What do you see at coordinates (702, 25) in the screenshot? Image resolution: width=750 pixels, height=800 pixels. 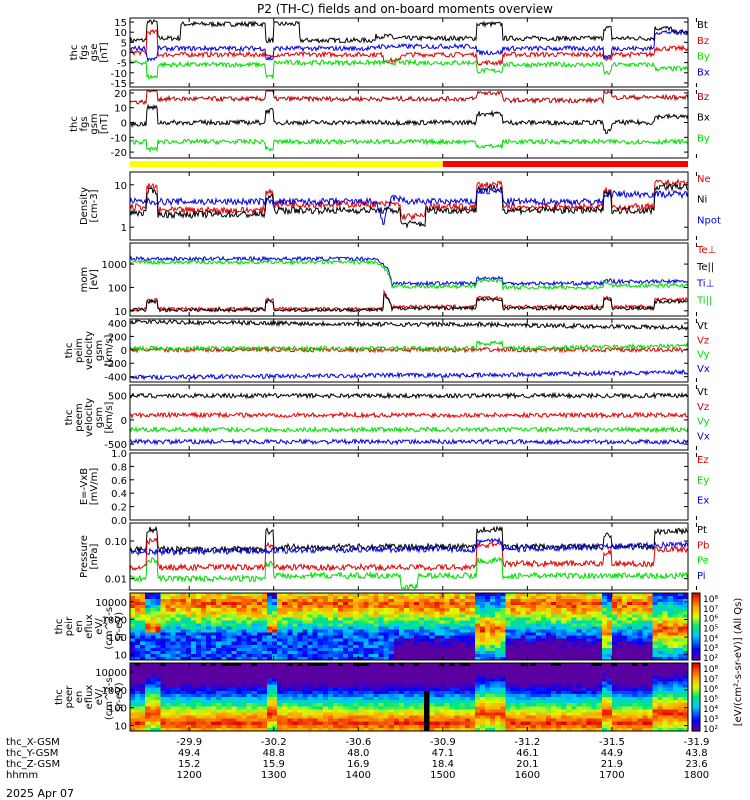 I see `legend-Bt: Bt` at bounding box center [702, 25].